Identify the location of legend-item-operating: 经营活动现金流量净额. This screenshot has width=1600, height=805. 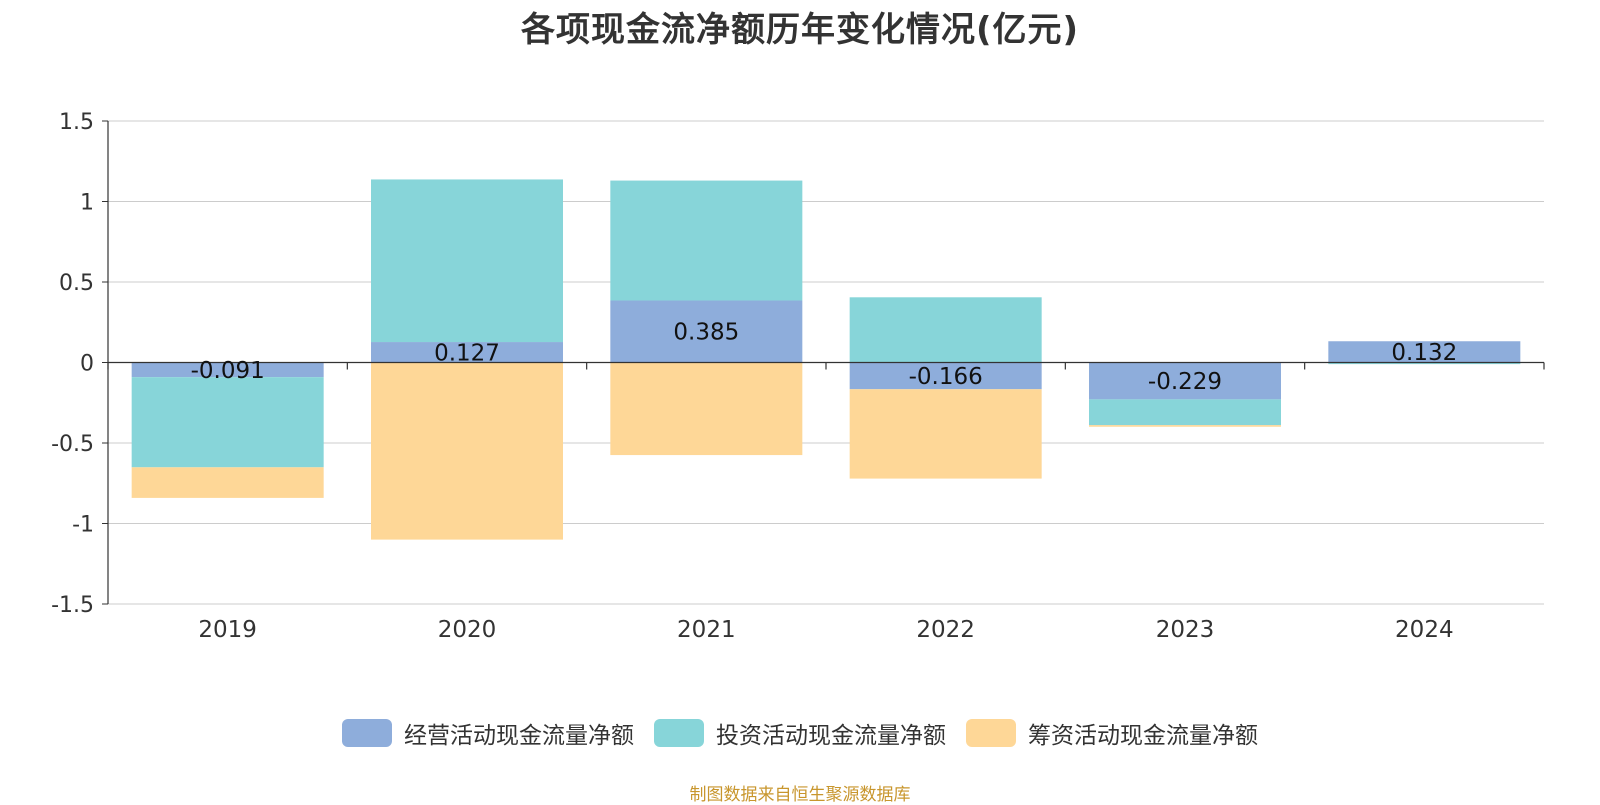
(488, 733).